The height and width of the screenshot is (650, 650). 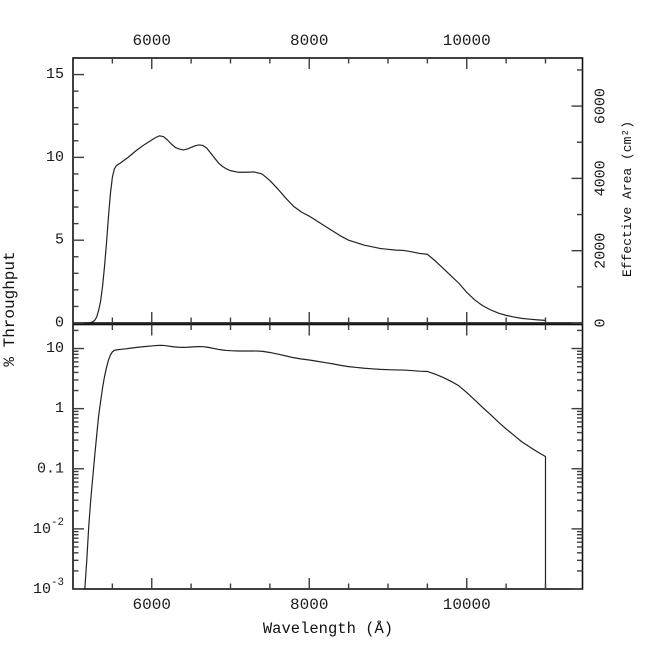 I want to click on tick-label-sup: -2, so click(x=57, y=523).